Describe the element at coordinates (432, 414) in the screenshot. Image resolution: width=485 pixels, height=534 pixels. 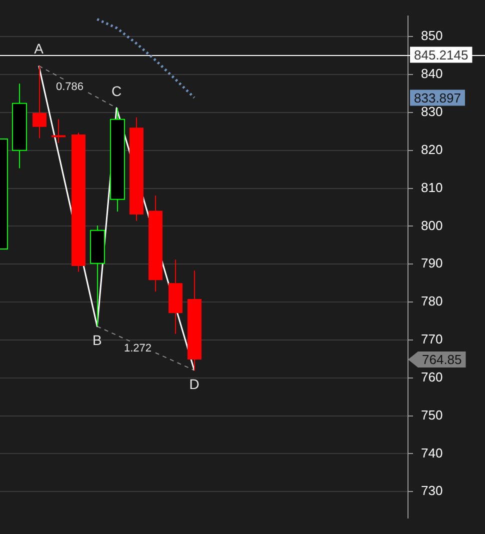
I see `y-tick-label: 750` at that location.